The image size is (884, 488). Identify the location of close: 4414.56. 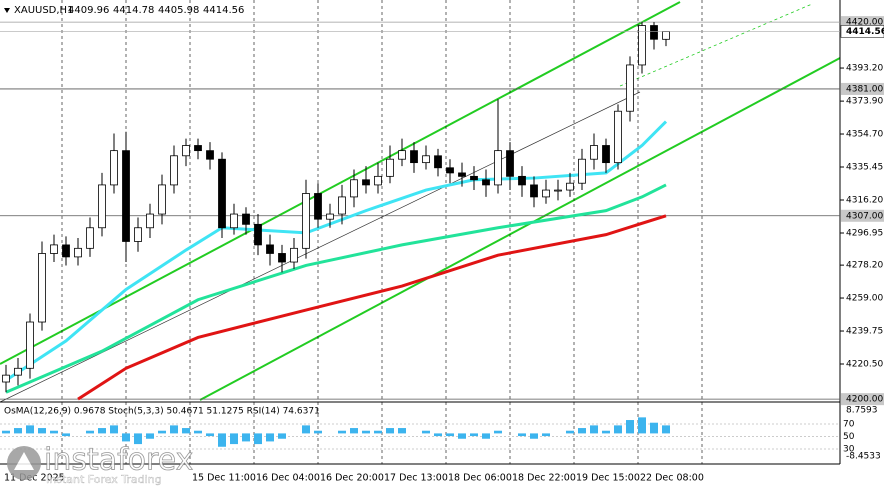
(223, 10).